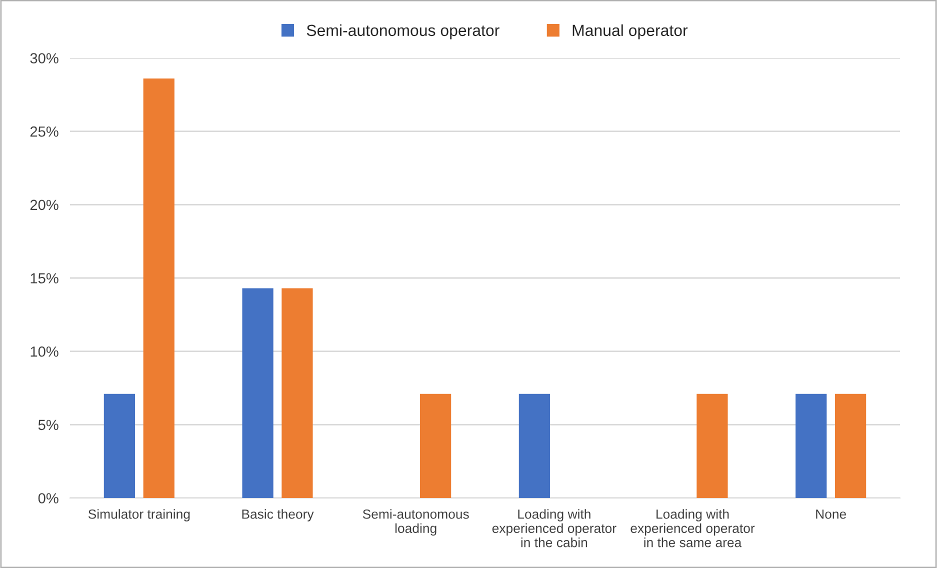  Describe the element at coordinates (630, 32) in the screenshot. I see `legend-label: Manual operator` at that location.